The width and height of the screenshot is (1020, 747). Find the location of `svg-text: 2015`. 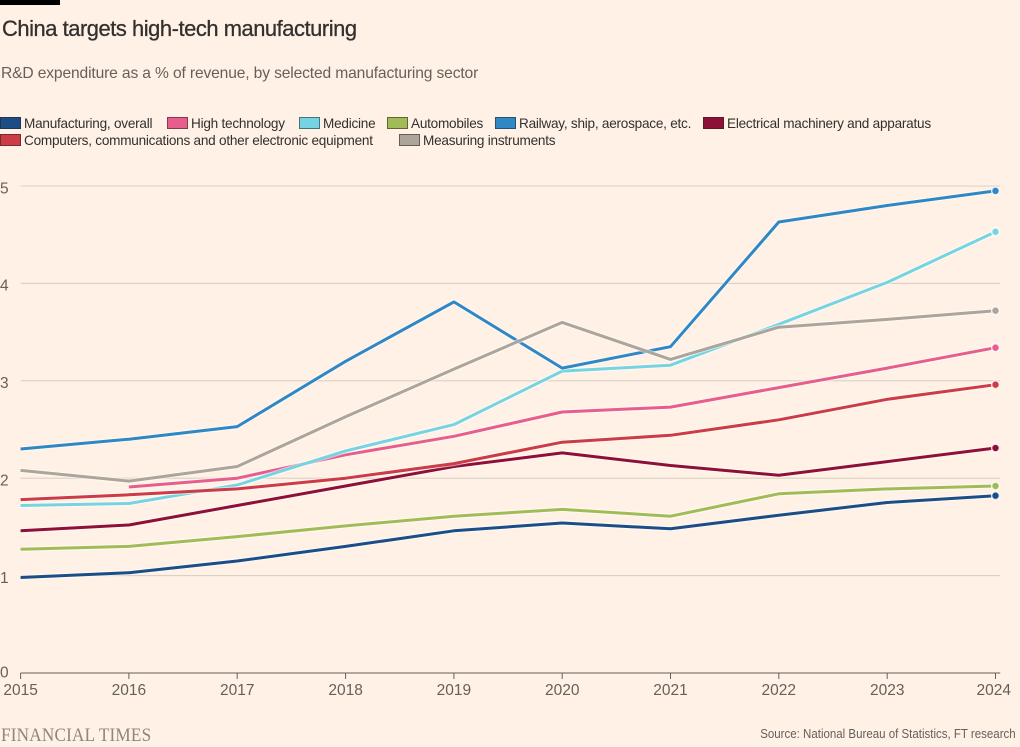

svg-text: 2015 is located at coordinates (20, 690).